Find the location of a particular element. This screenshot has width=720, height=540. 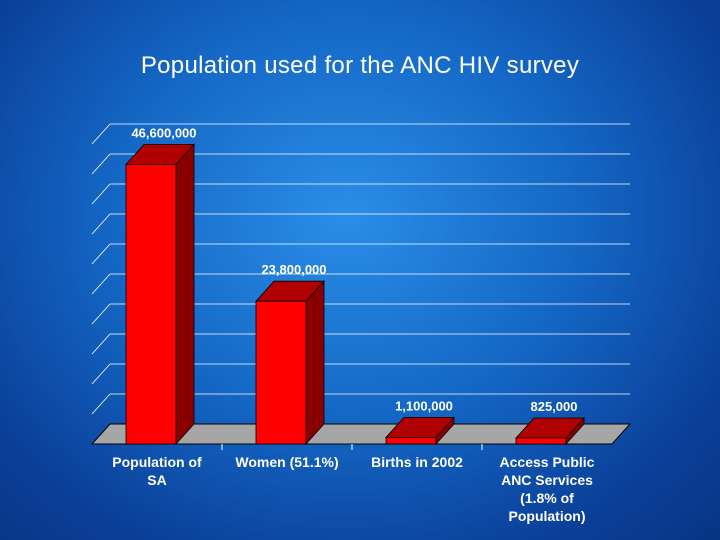

bar-value-label: 23,800,000 is located at coordinates (293, 269).